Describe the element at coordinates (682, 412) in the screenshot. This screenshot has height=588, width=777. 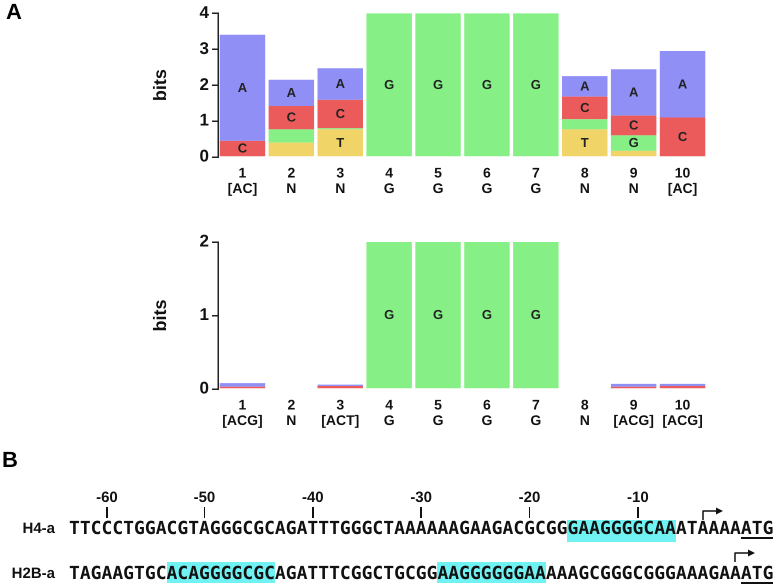
I see `x-tick-label: 10 [ACG]` at that location.